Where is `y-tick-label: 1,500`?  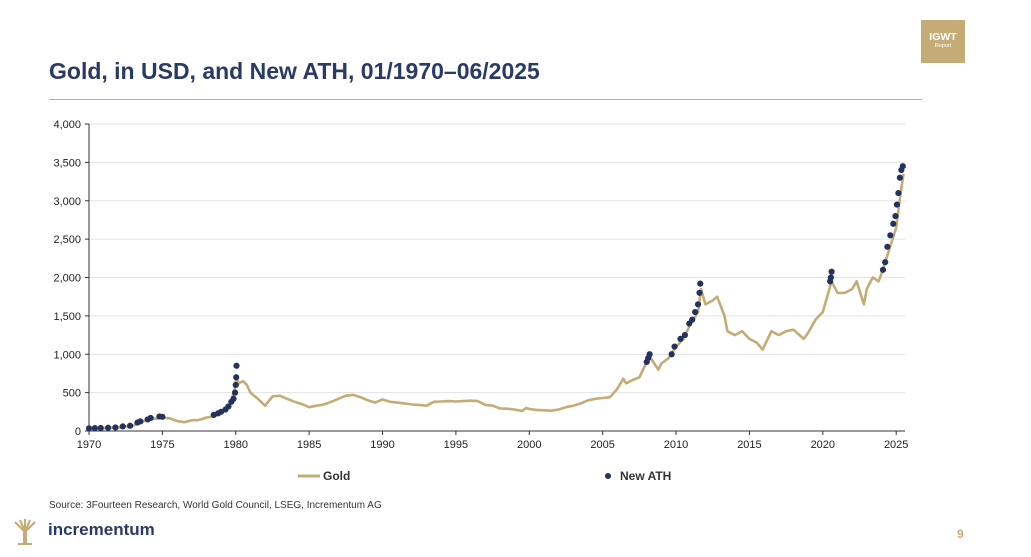
y-tick-label: 1,500 is located at coordinates (67, 317).